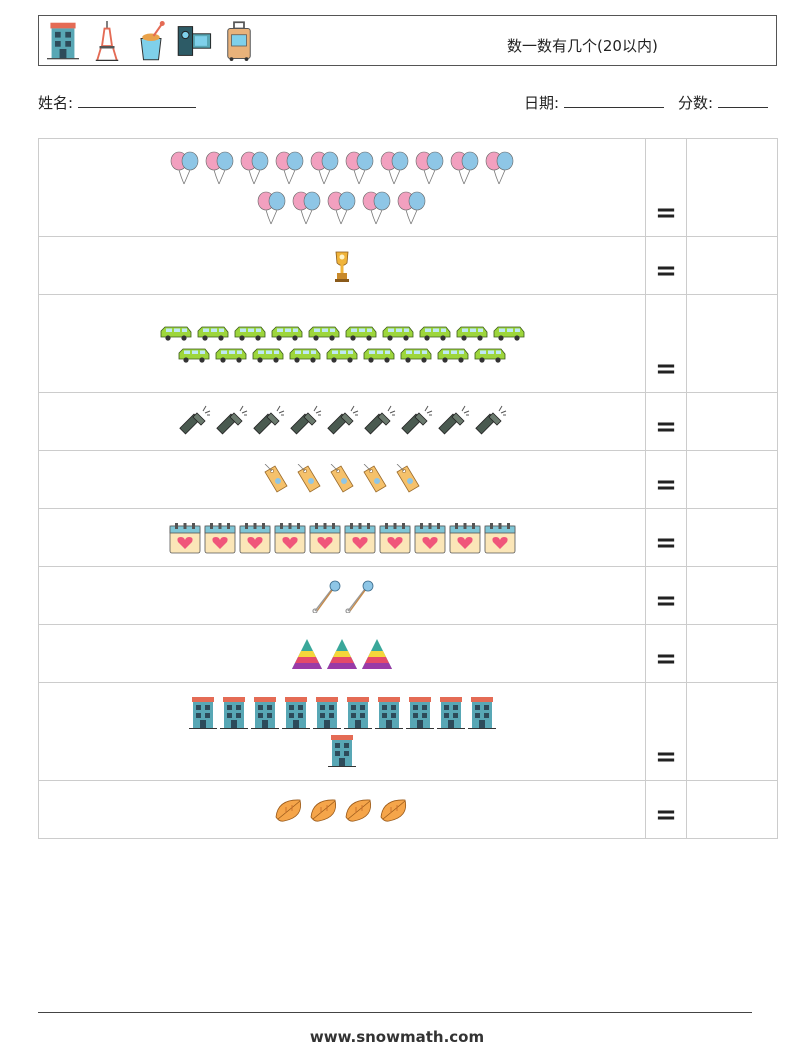  I want to click on score-blank, so click(742, 100).